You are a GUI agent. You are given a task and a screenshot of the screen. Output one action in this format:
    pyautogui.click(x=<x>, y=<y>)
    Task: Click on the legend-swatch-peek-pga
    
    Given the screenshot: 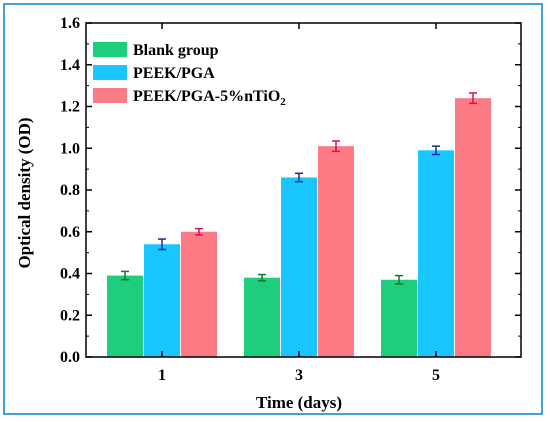 What is the action you would take?
    pyautogui.click(x=110, y=72)
    